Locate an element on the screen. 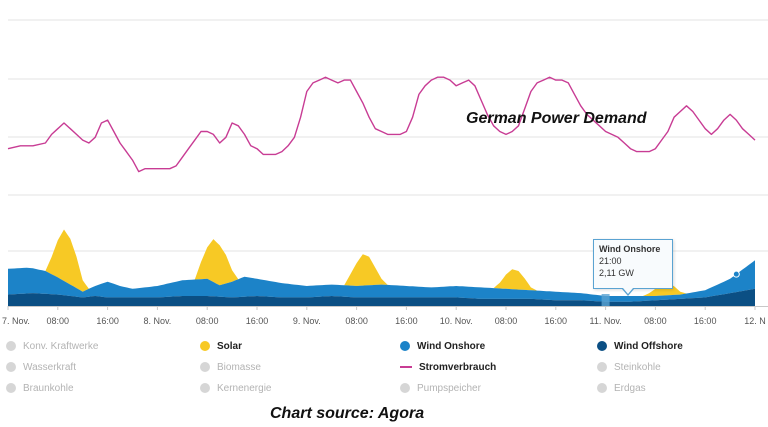  demand-annotation: German Power Demand is located at coordinates (556, 118).